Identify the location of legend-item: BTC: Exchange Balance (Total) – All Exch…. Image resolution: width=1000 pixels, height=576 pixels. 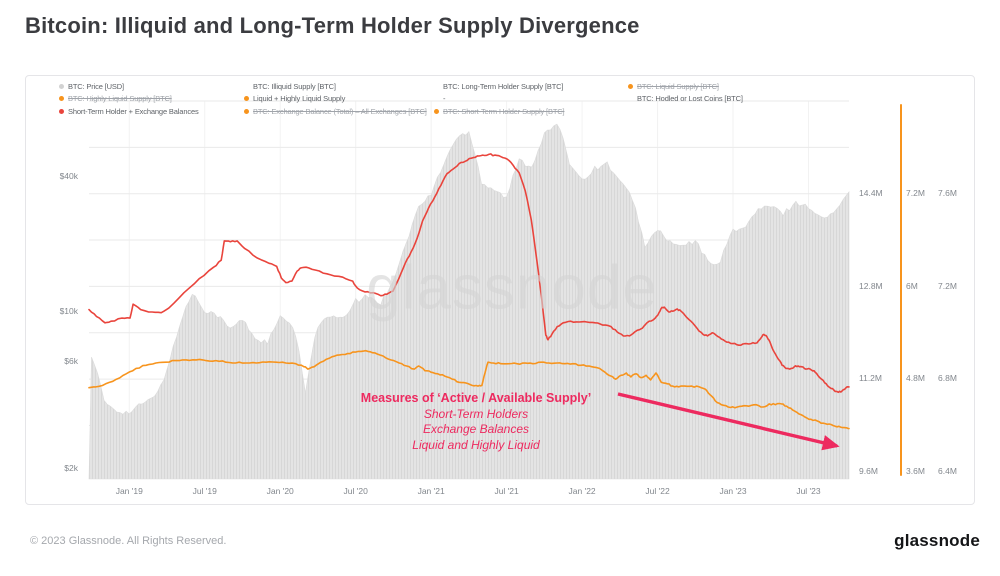
(335, 111).